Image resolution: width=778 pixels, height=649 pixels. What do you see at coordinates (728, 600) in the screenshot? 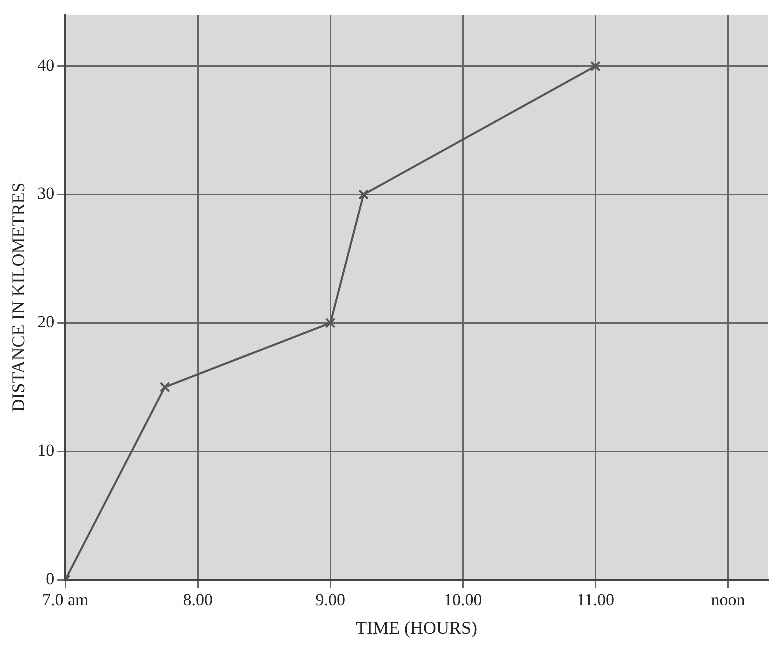
I see `x-tick-label: noon` at bounding box center [728, 600].